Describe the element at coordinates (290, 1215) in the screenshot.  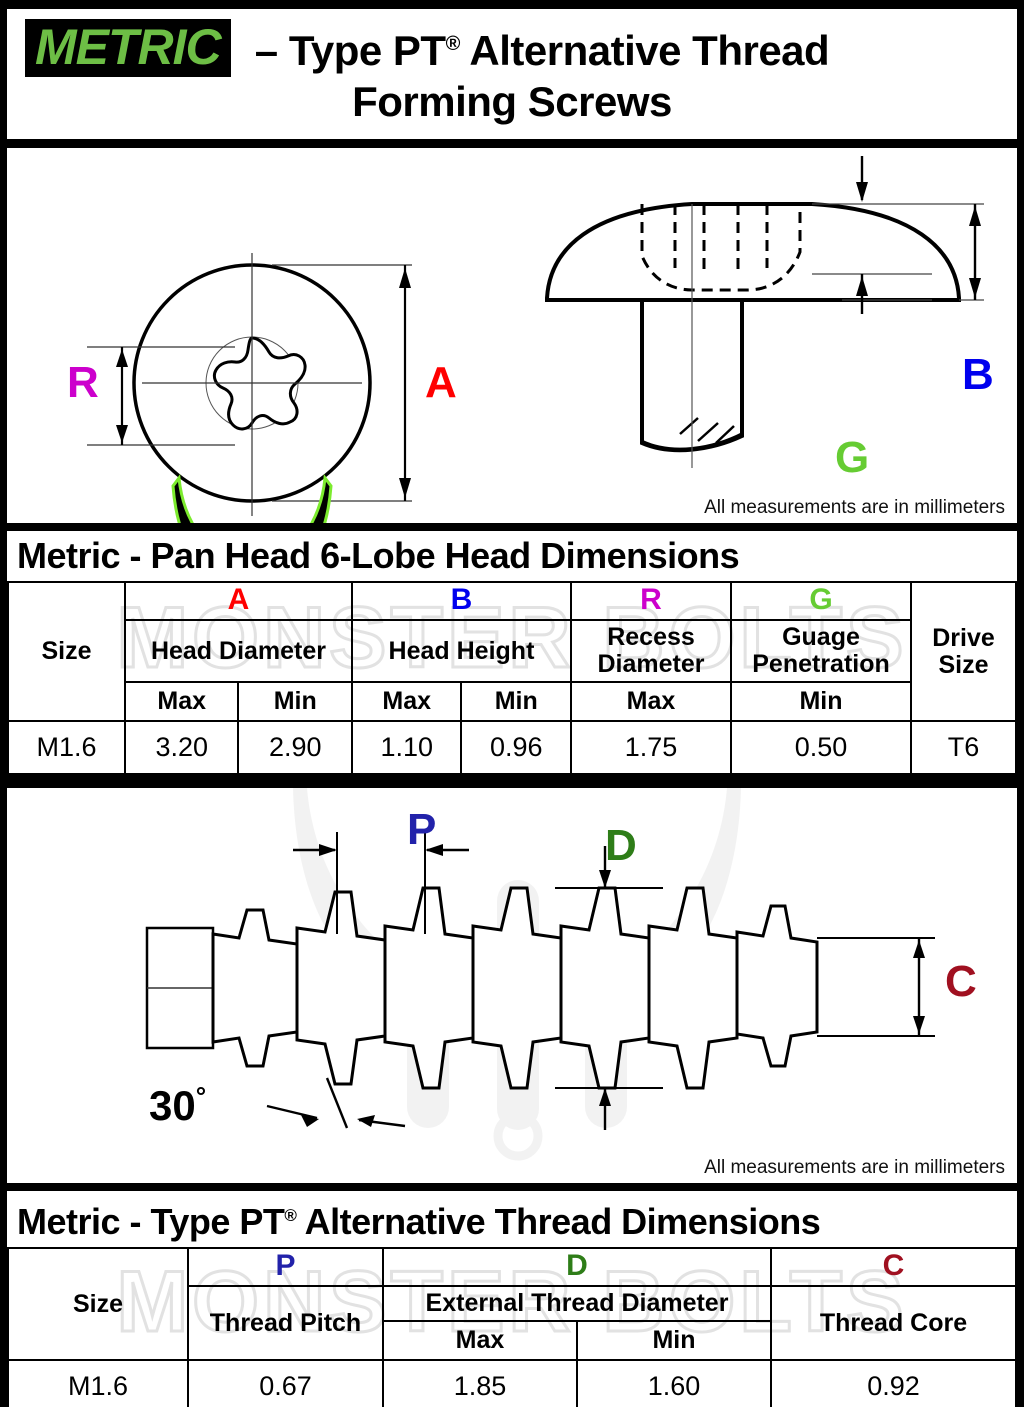
I see `registered-icon-2: ®` at that location.